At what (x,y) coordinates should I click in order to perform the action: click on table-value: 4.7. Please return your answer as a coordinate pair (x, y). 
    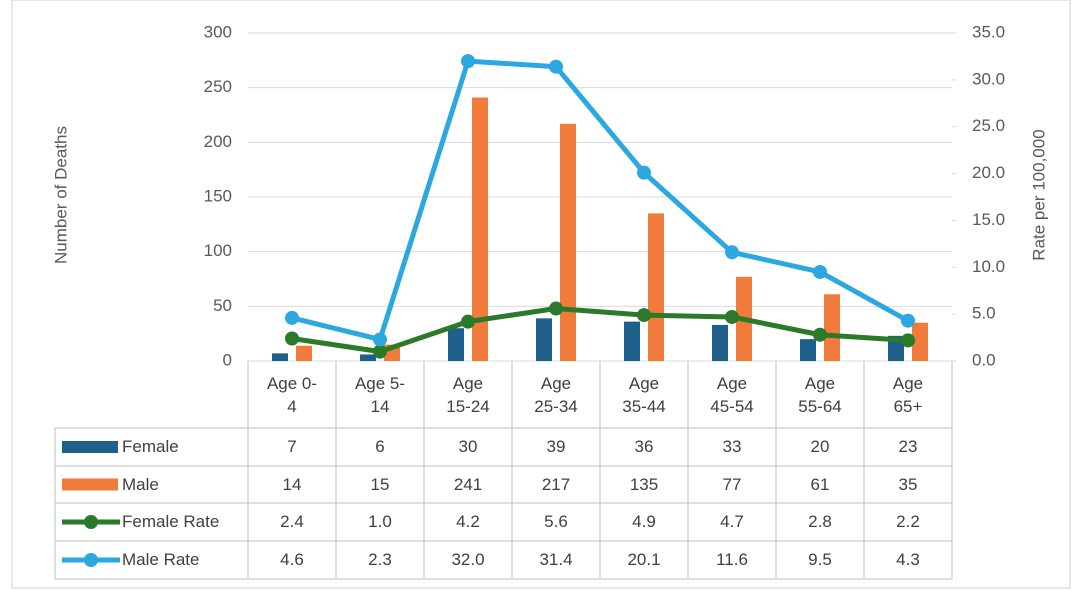
    Looking at the image, I should click on (732, 521).